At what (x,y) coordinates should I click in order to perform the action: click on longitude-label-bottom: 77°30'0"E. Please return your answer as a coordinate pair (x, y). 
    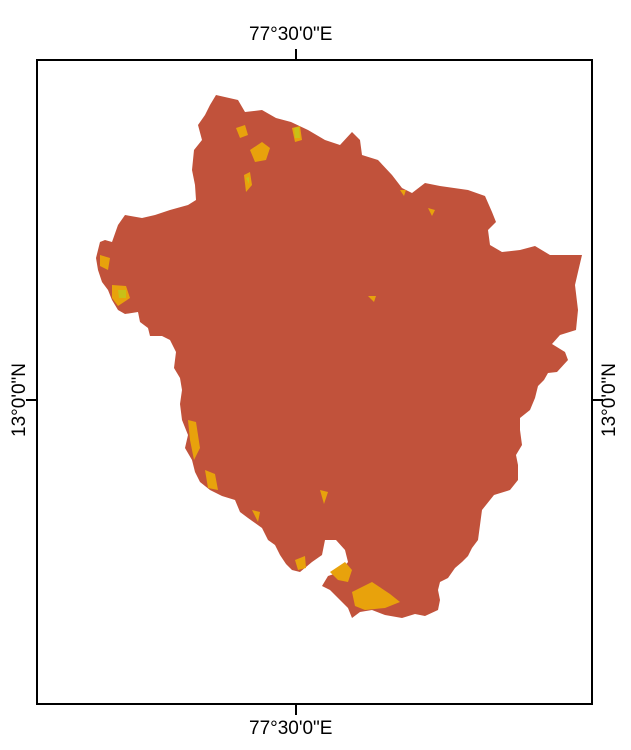
    Looking at the image, I should click on (291, 728).